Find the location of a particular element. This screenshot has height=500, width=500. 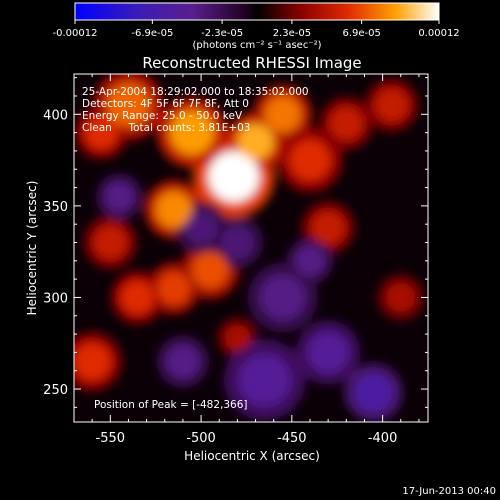

colorbar-tick-label: 0.00012 is located at coordinates (438, 33).